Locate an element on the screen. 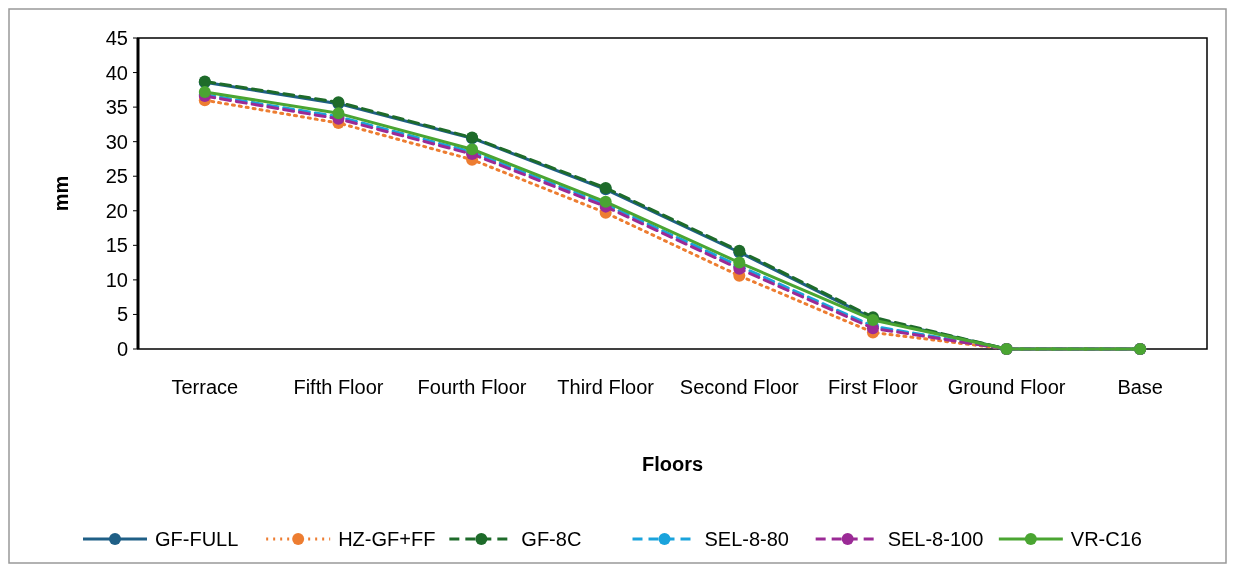 Image resolution: width=1235 pixels, height=572 pixels. x-axis-title: Floors is located at coordinates (672, 464).